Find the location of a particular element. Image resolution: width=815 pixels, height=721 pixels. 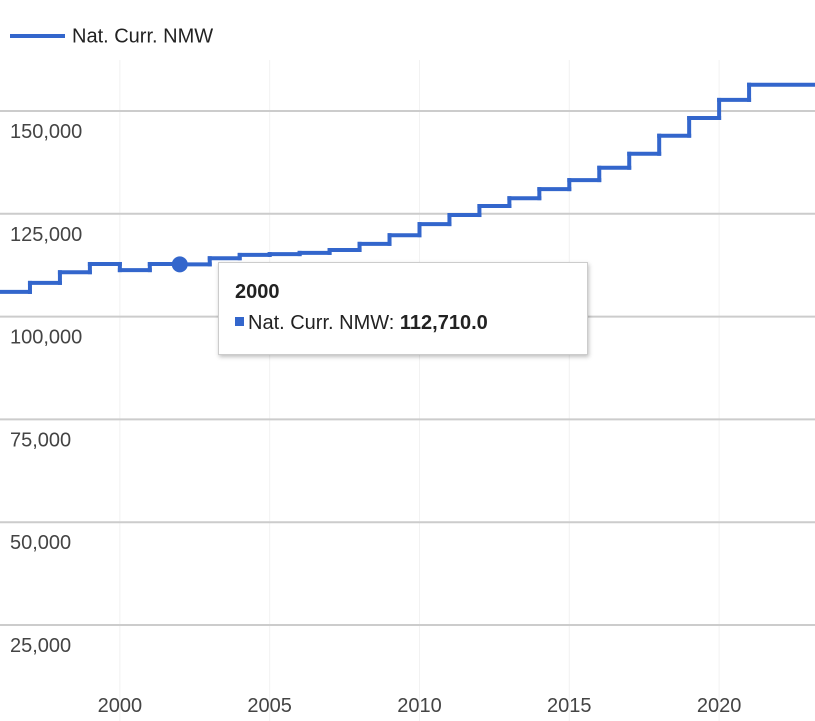

tooltip-bullet is located at coordinates (239, 321).